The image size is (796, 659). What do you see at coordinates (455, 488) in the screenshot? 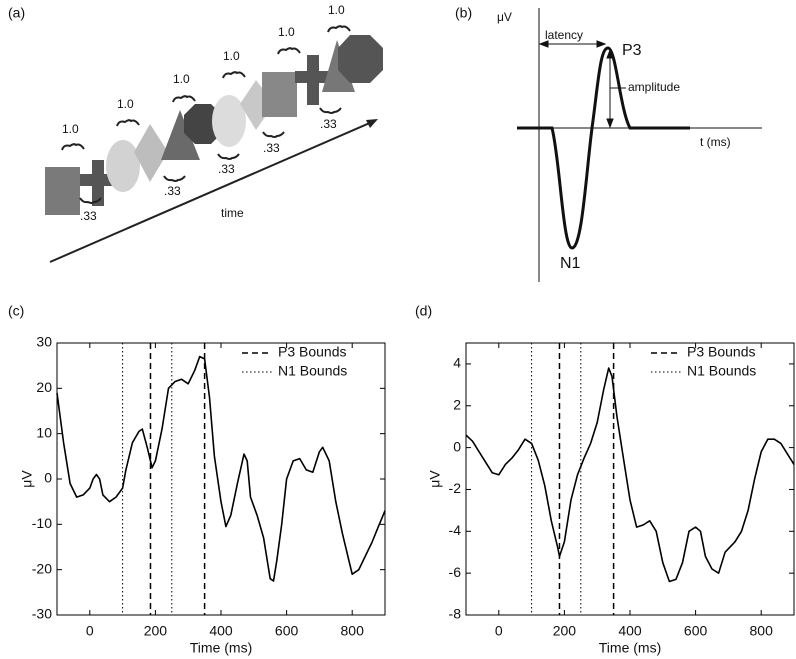
I see `y-tick-label: -2` at bounding box center [455, 488].